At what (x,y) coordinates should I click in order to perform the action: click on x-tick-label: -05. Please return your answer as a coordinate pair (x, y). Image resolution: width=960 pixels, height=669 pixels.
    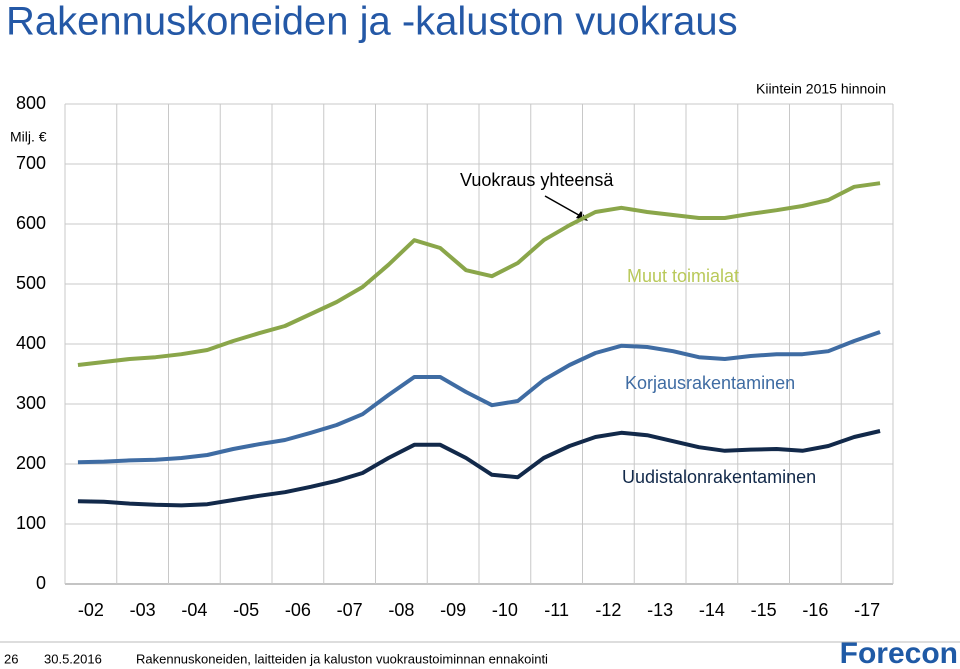
    Looking at the image, I should click on (246, 610).